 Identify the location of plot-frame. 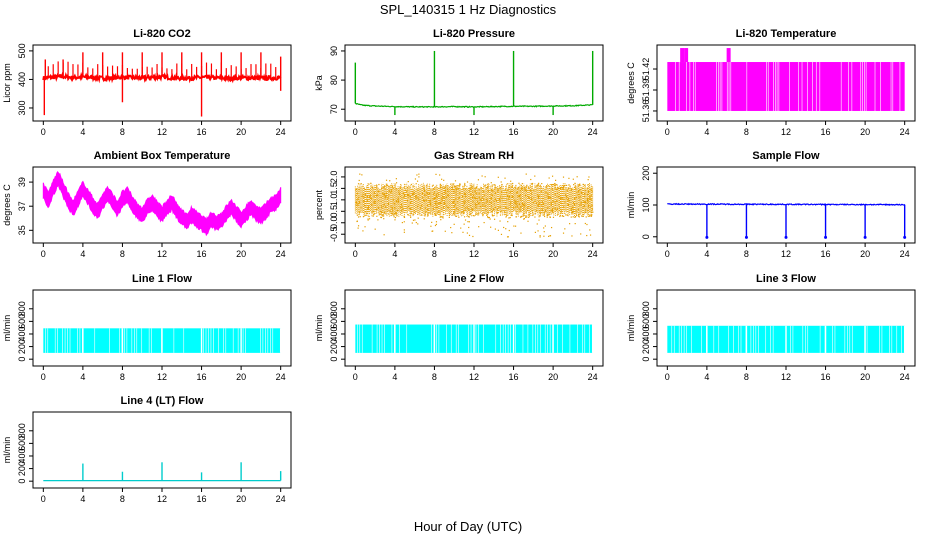
(162, 328).